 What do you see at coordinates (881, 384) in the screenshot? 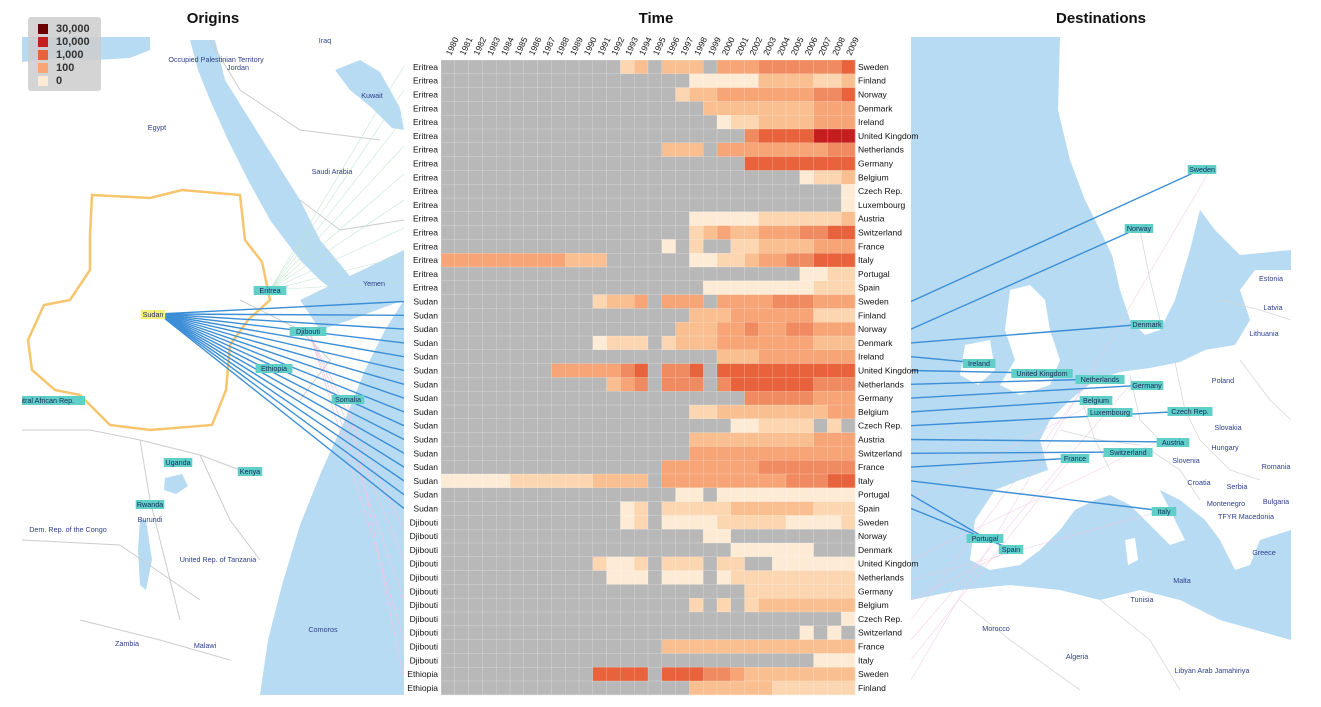
I see `destination-row-label: Netherlands` at bounding box center [881, 384].